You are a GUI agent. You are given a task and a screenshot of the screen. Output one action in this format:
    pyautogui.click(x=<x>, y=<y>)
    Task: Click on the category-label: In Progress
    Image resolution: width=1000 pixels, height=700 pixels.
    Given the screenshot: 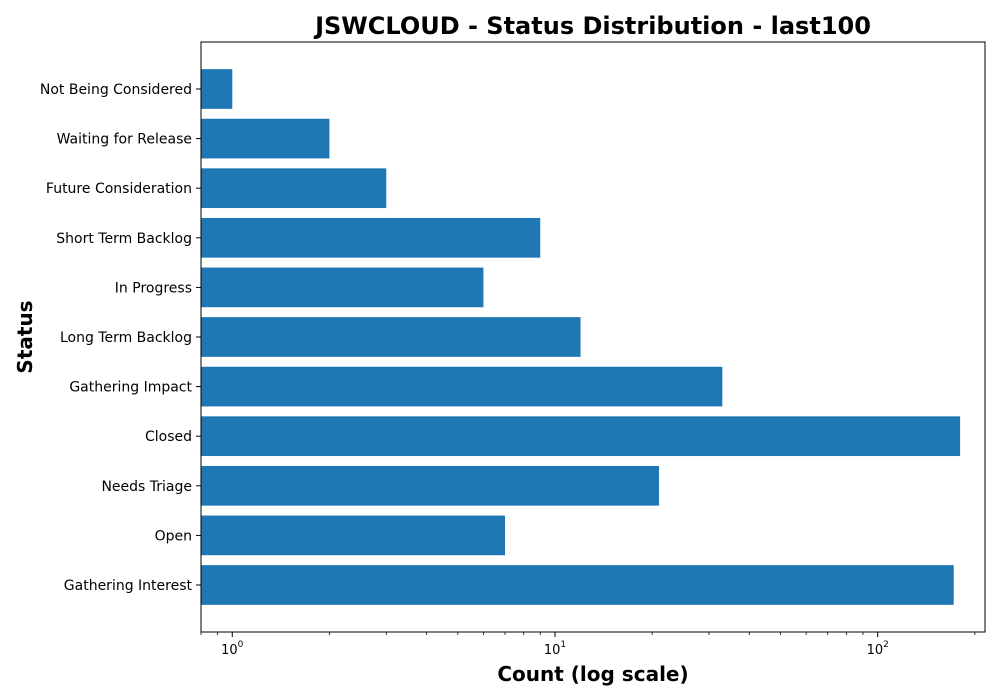 What is the action you would take?
    pyautogui.click(x=153, y=288)
    